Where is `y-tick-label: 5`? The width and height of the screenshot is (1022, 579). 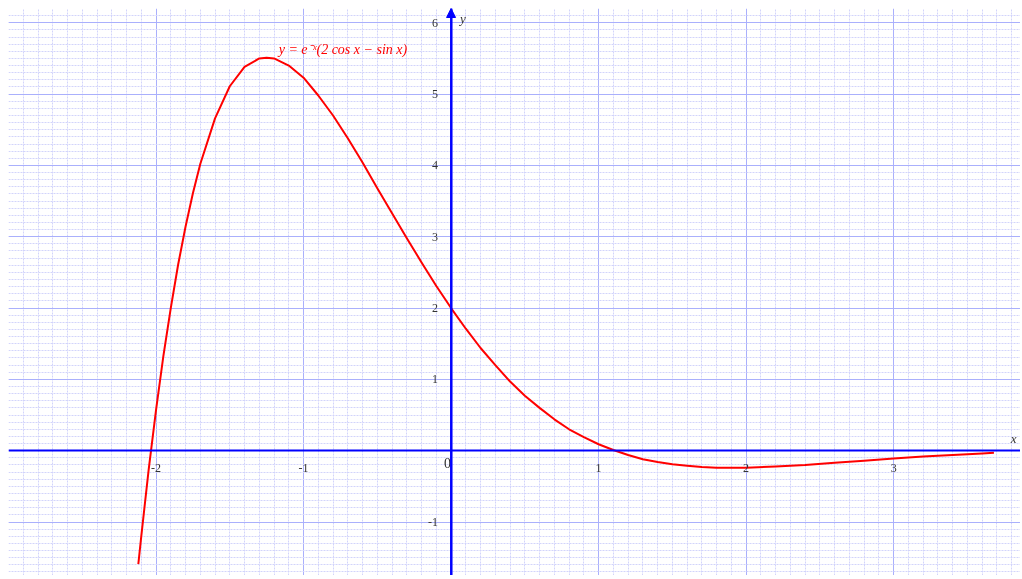
y-tick-label: 5 is located at coordinates (435, 94).